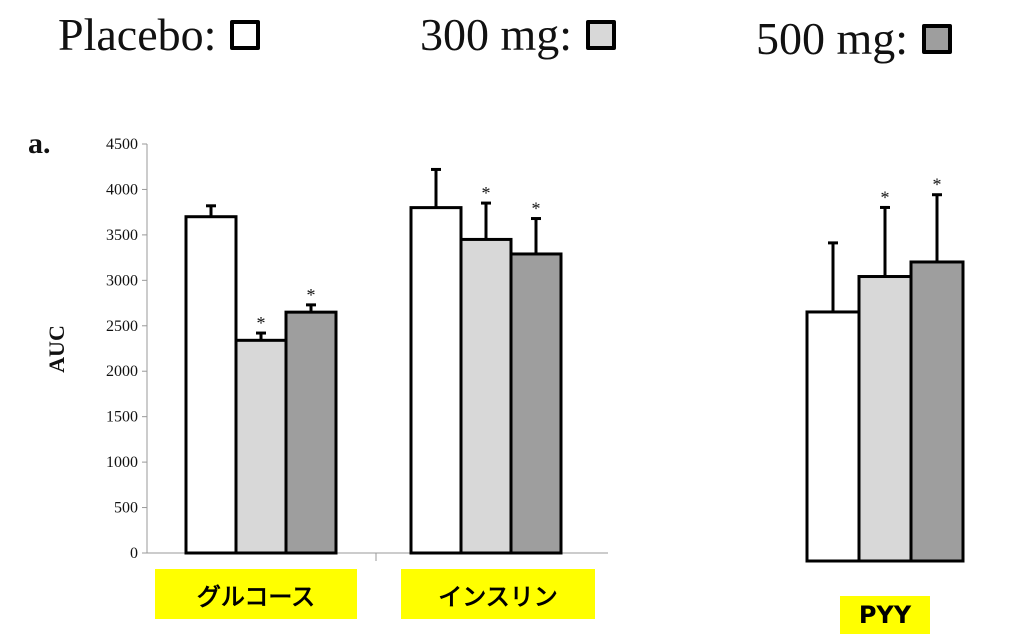 The image size is (1024, 637). What do you see at coordinates (122, 462) in the screenshot?
I see `y-tick-label: 1000` at bounding box center [122, 462].